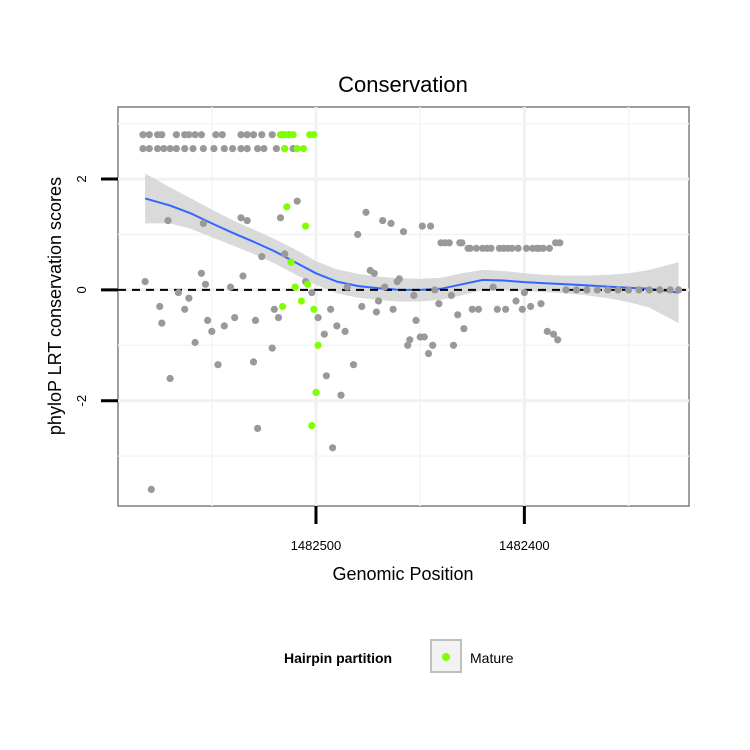 The image size is (750, 750). What do you see at coordinates (55, 306) in the screenshot?
I see `y-axis-label: phyloP LRT conservation scores` at bounding box center [55, 306].